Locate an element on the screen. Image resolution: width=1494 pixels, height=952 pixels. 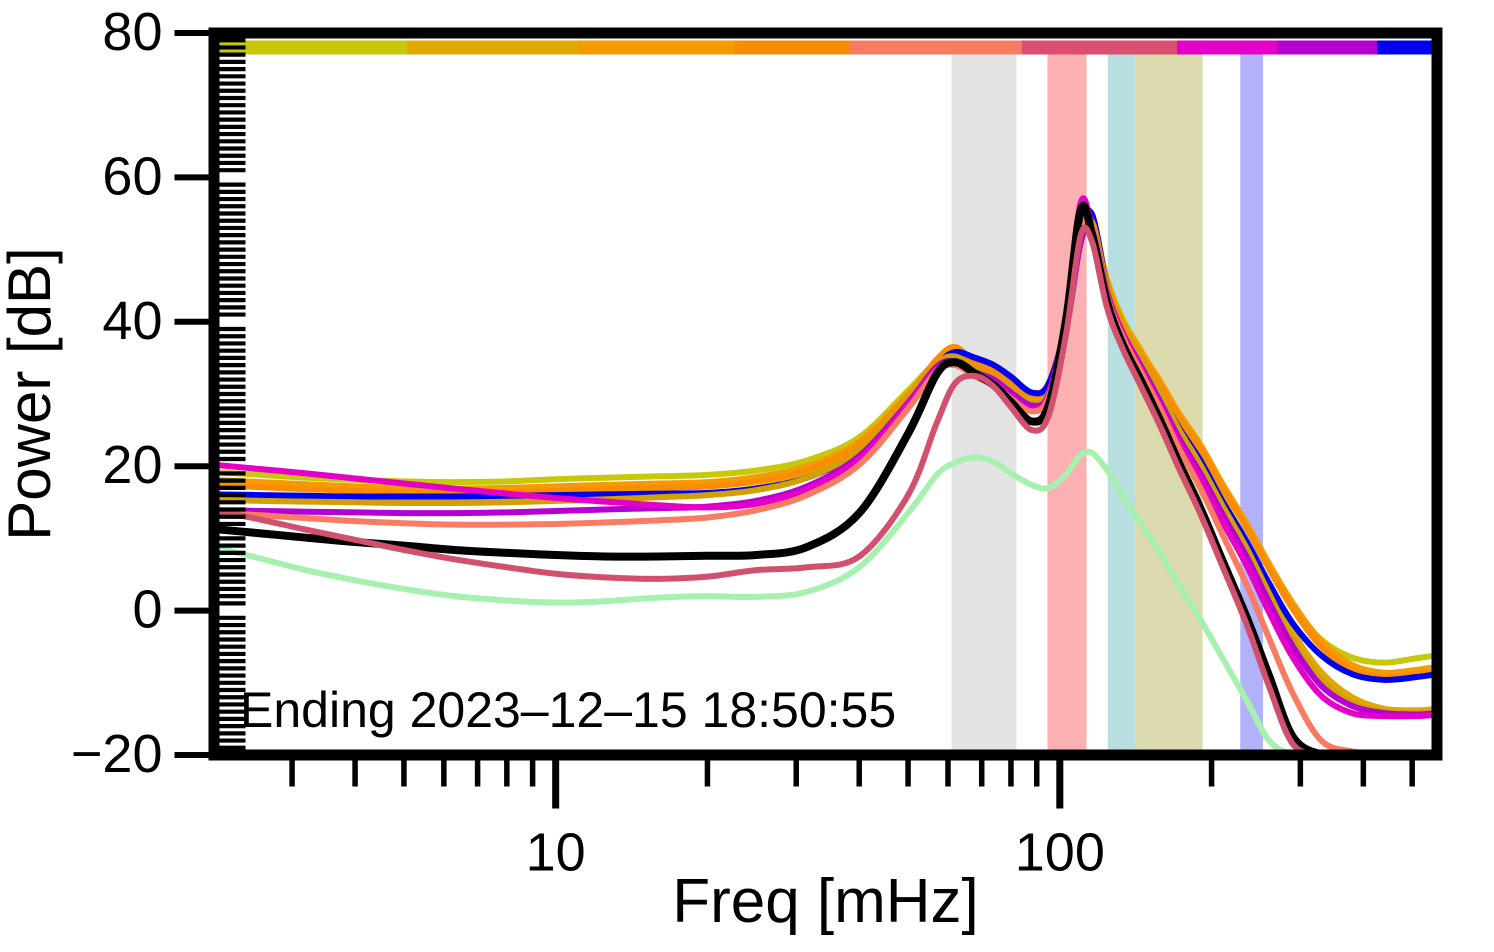
time-colorbar is located at coordinates (826, 47).